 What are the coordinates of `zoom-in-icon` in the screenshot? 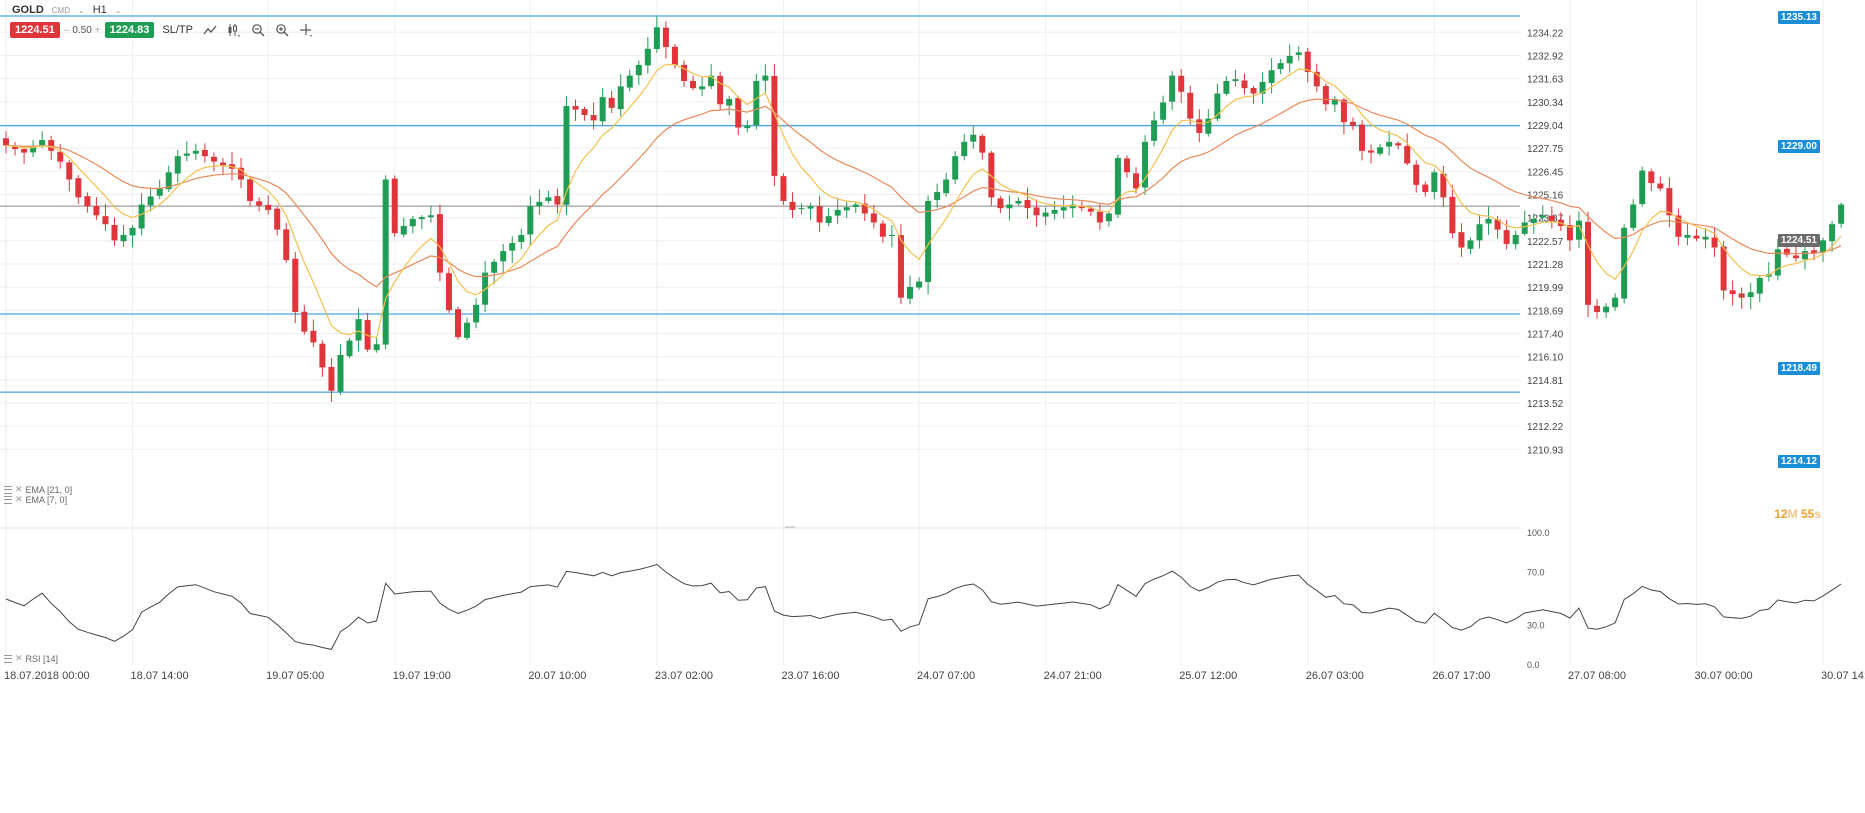 It's located at (282, 30).